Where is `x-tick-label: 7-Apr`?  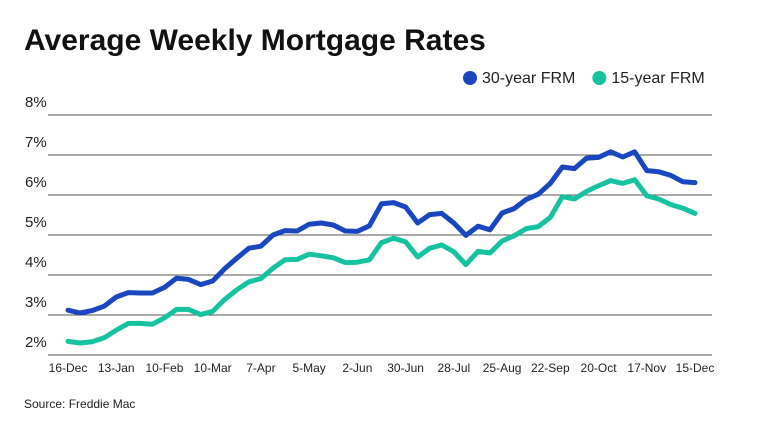
x-tick-label: 7-Apr is located at coordinates (260, 368).